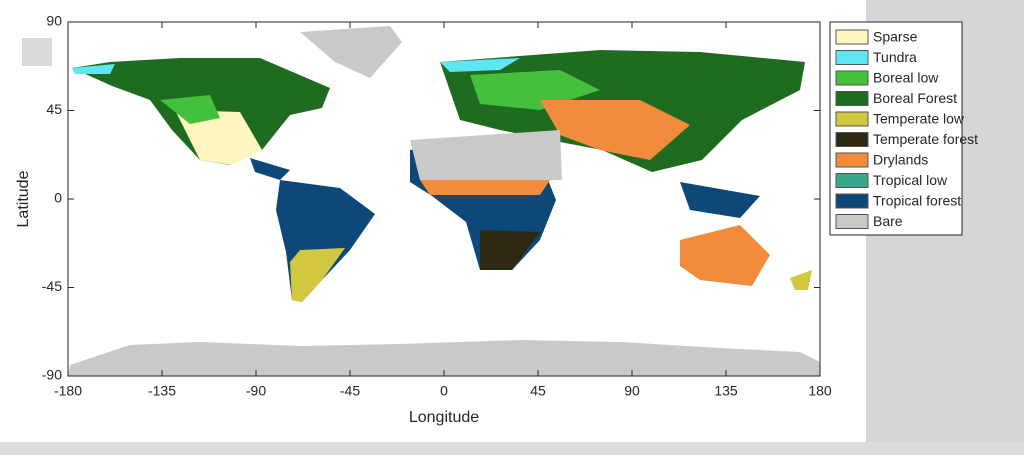 The width and height of the screenshot is (1024, 455). I want to click on y-tick-label: 45, so click(54, 109).